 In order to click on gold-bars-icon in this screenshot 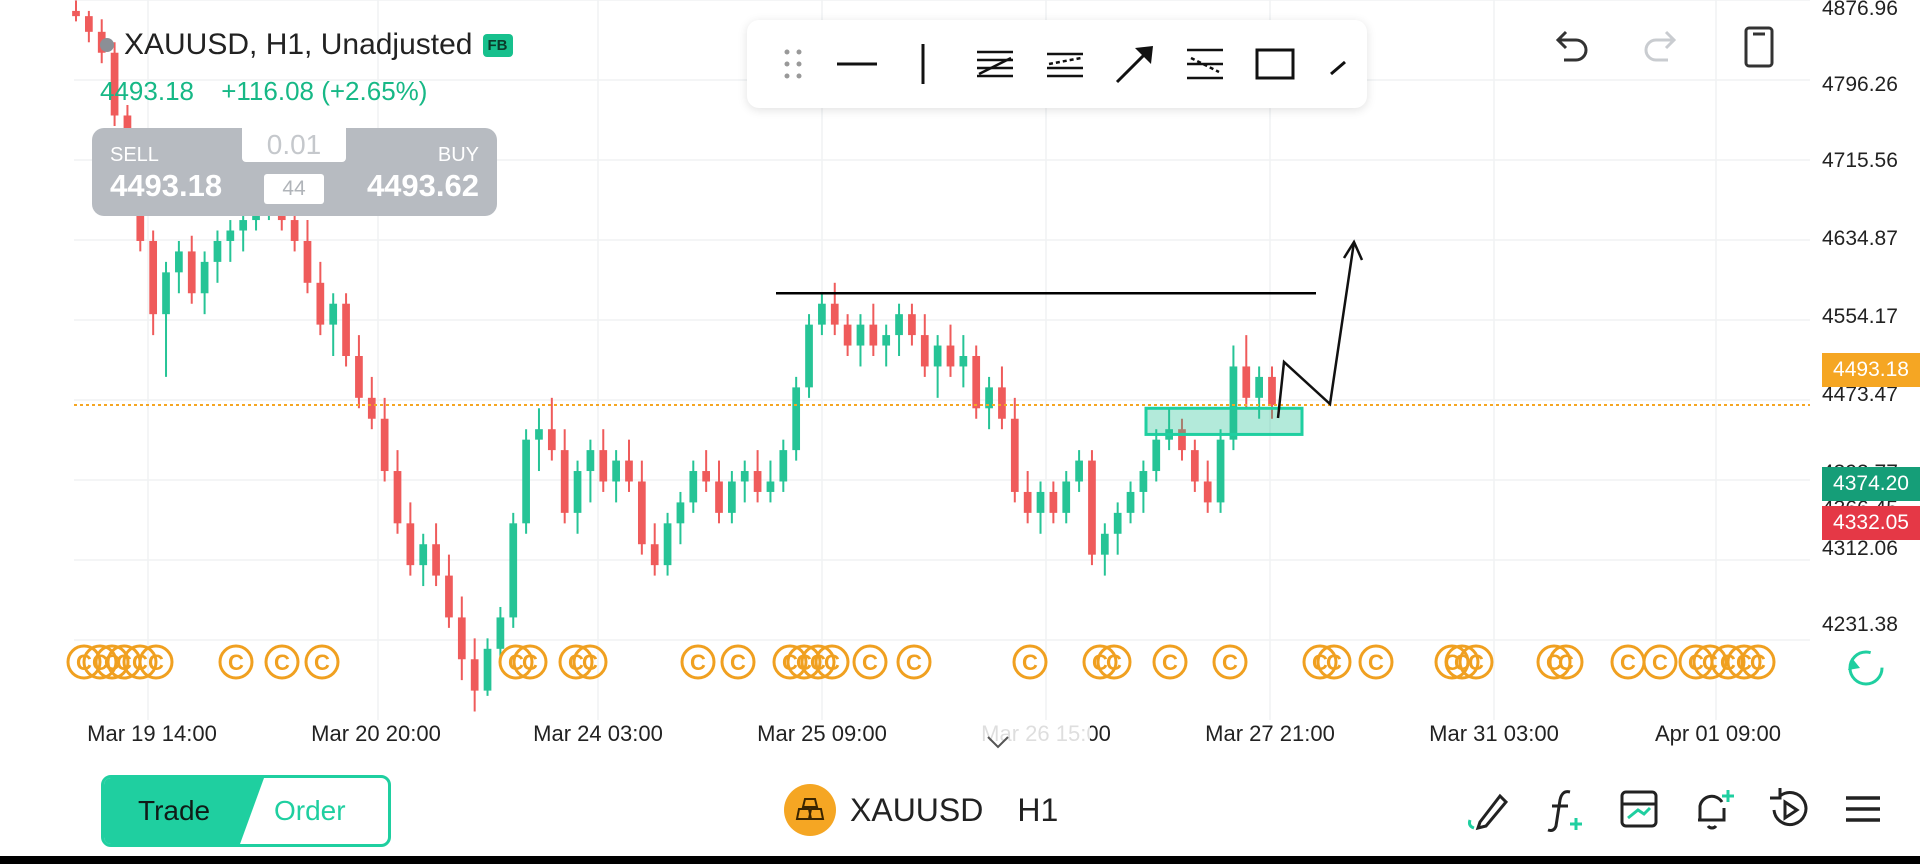, I will do `click(810, 810)`.